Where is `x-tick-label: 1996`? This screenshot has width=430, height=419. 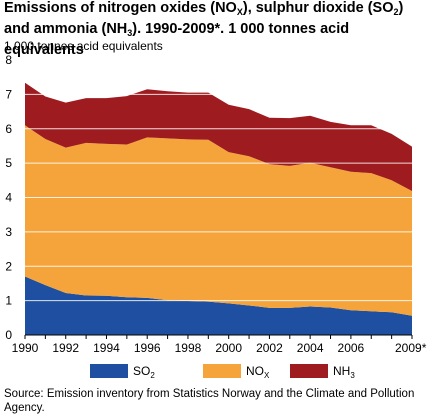 x-tick-label: 1996 is located at coordinates (147, 348).